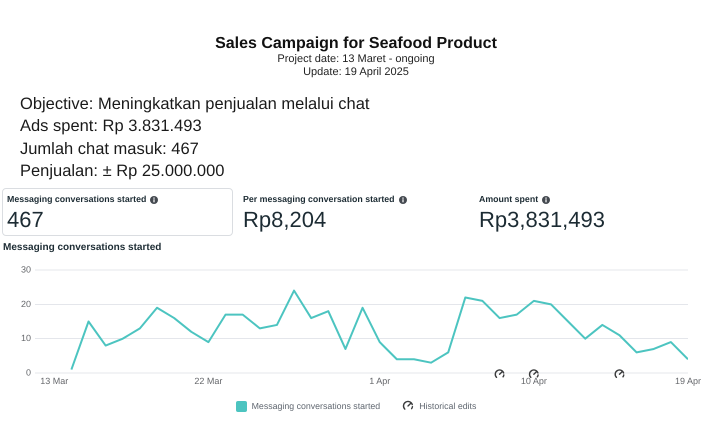 The image size is (712, 430). I want to click on chart-title: Sales Campaign for Seafood Product, so click(356, 44).